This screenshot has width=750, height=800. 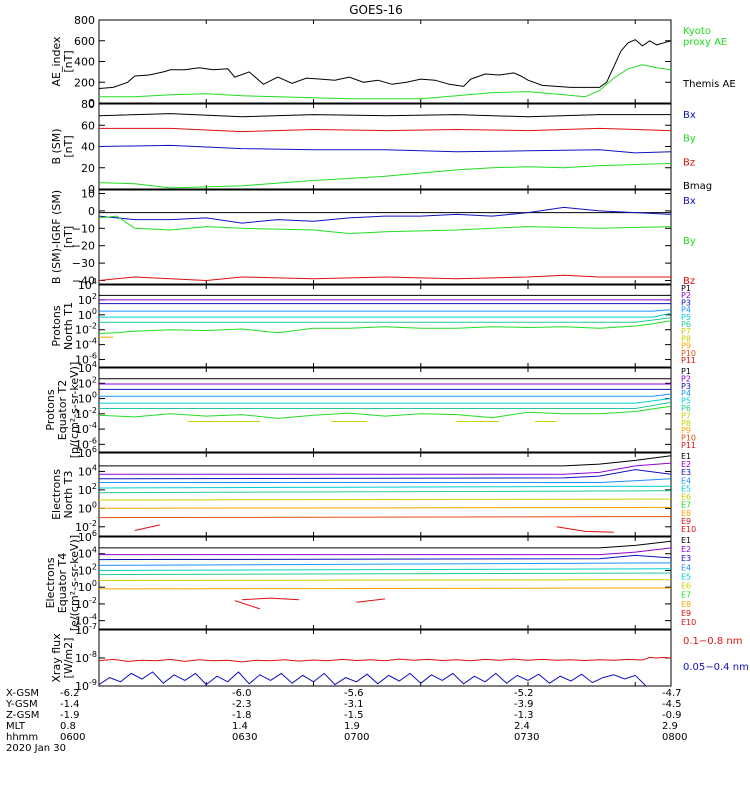 I want to click on y-gsm-value: -1.4, so click(x=70, y=704).